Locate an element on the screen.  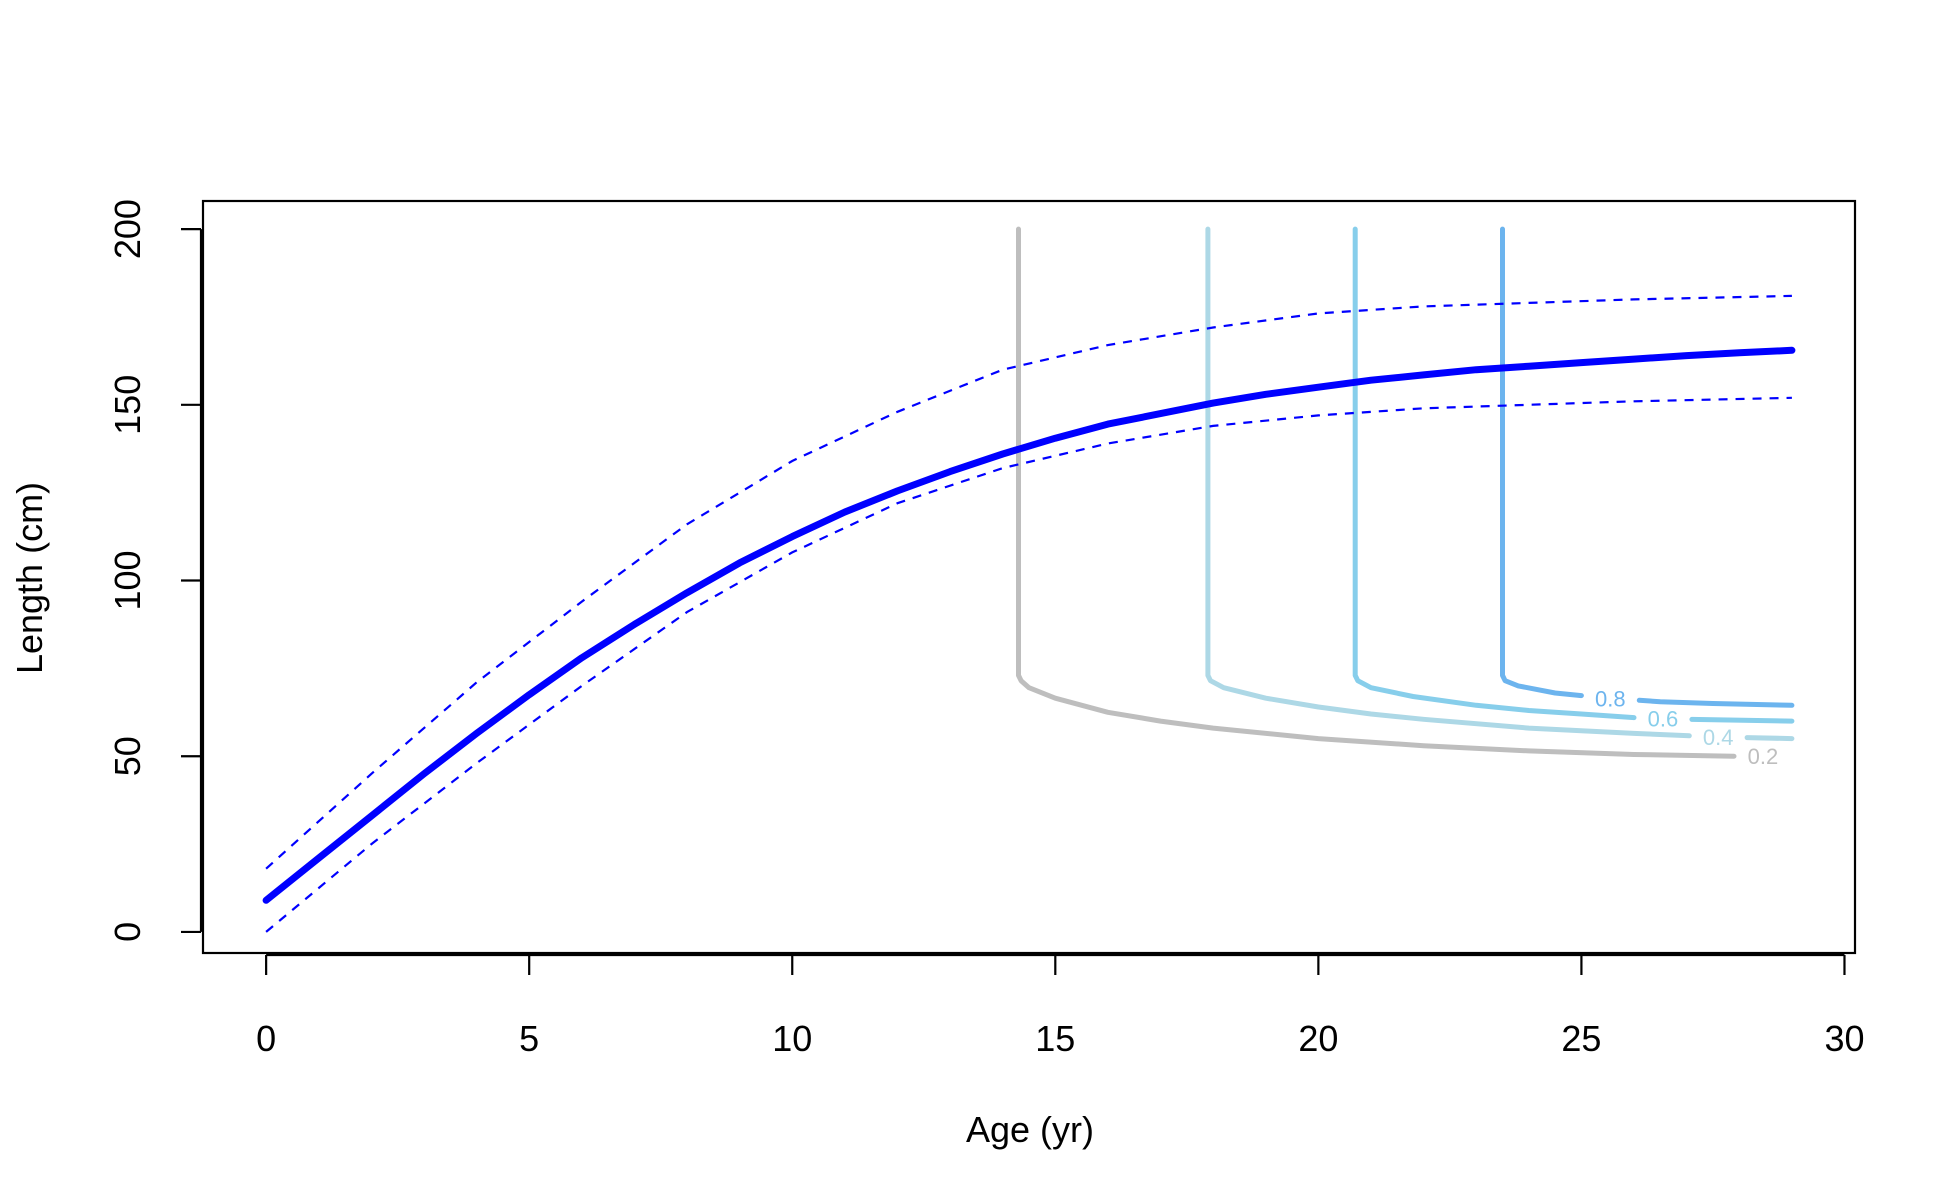
contour-line-0-6-end is located at coordinates (1742, 720).